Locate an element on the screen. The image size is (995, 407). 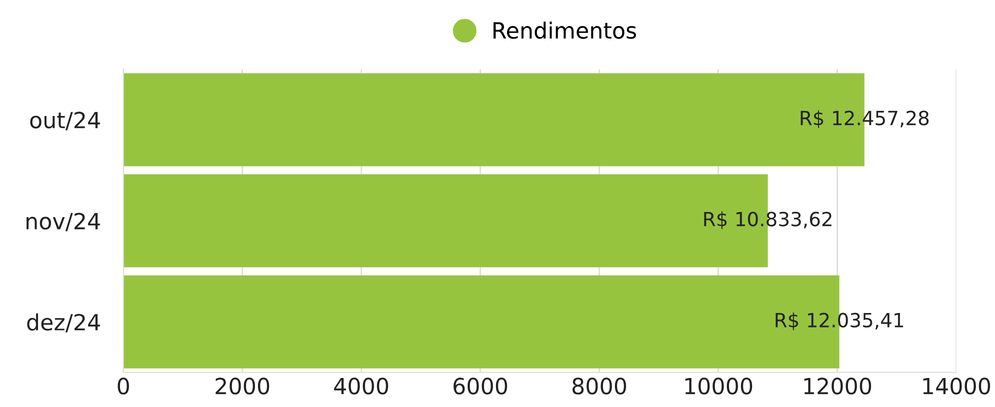
x-tick-label: 8000 is located at coordinates (599, 386).